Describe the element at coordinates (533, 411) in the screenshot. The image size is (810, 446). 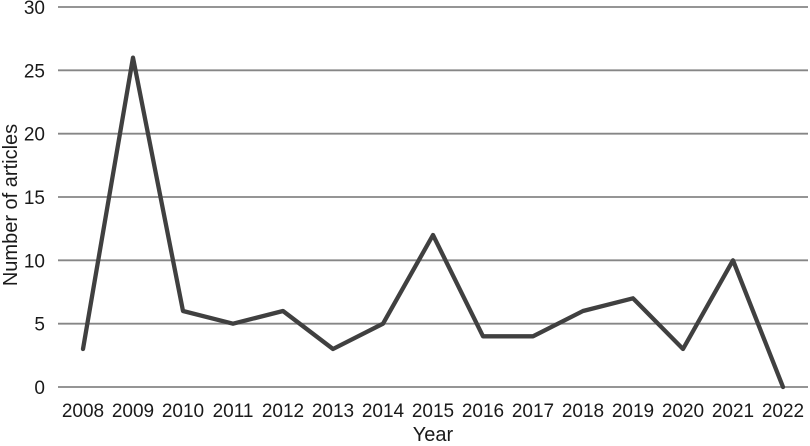
I see `x-tick-label: 2017` at that location.